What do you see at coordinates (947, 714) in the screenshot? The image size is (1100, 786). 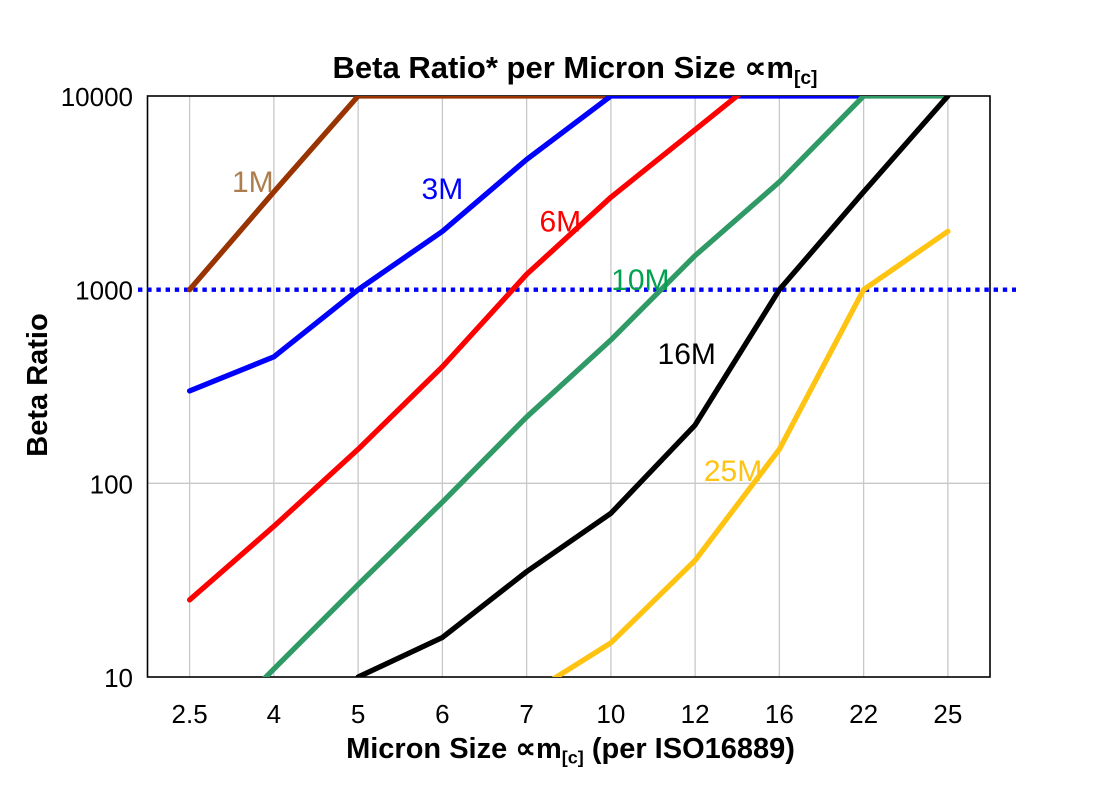 I see `x-tick-label: 25` at bounding box center [947, 714].